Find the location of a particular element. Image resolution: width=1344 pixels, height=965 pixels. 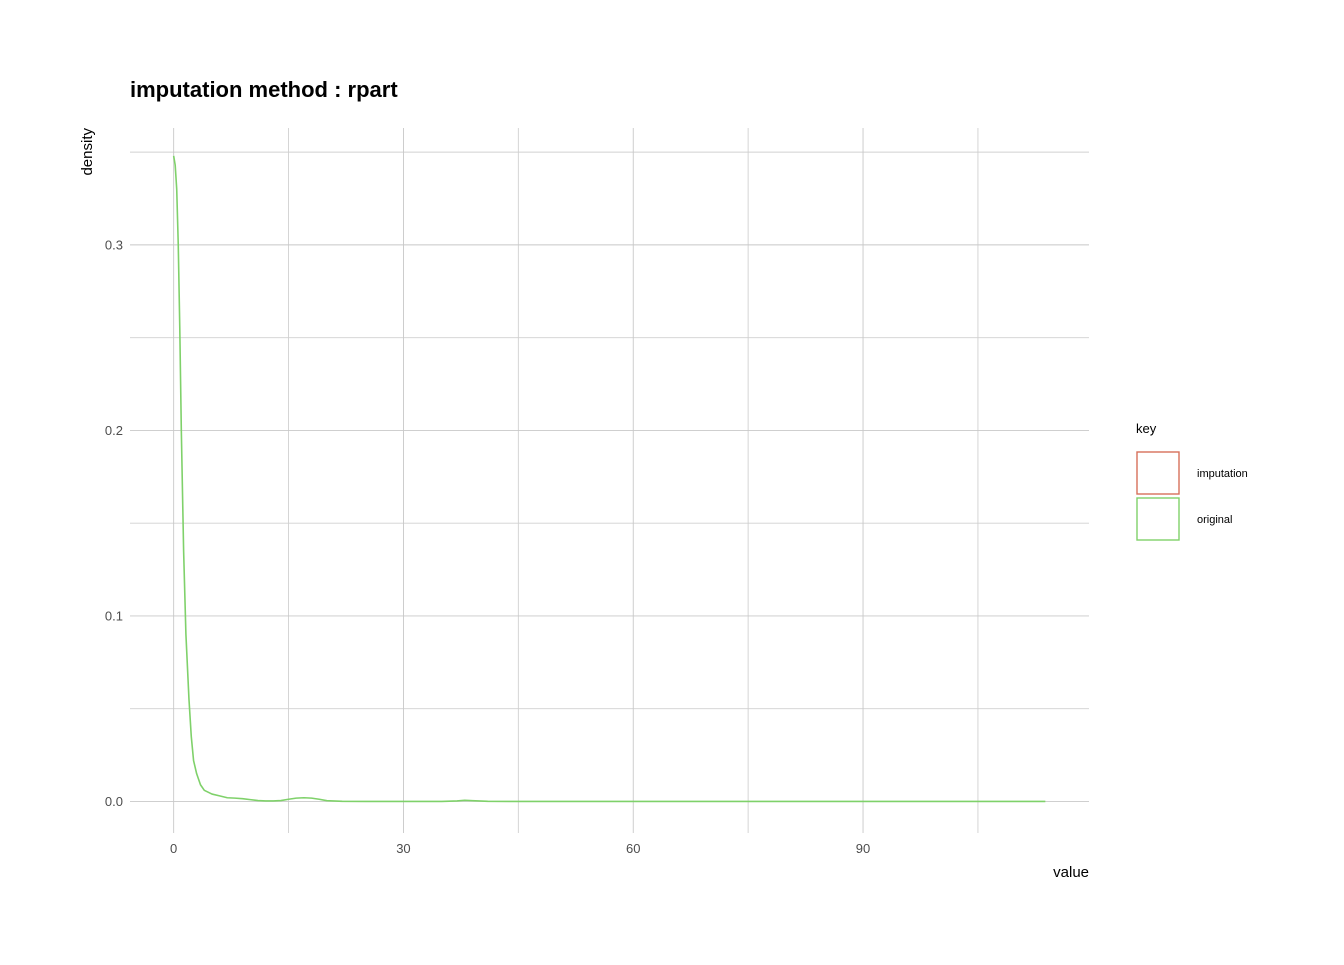

y-axis-title: density is located at coordinates (87, 152).